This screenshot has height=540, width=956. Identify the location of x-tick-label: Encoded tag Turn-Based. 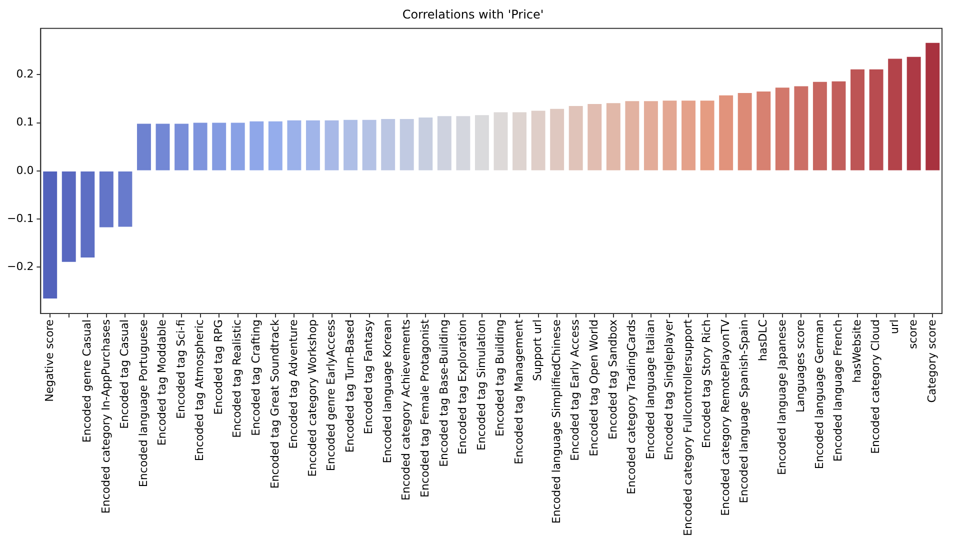
(349, 386).